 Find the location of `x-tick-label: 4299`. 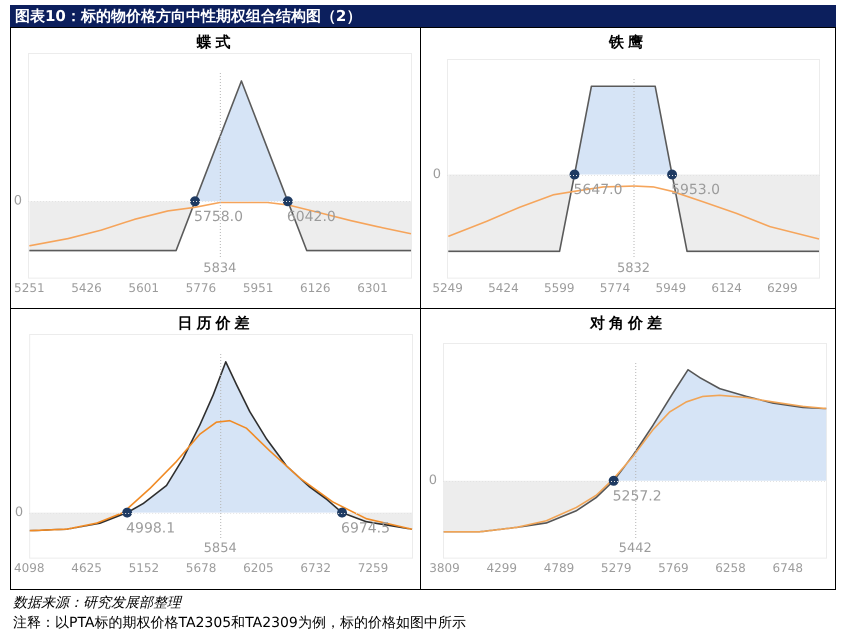

x-tick-label: 4299 is located at coordinates (502, 567).